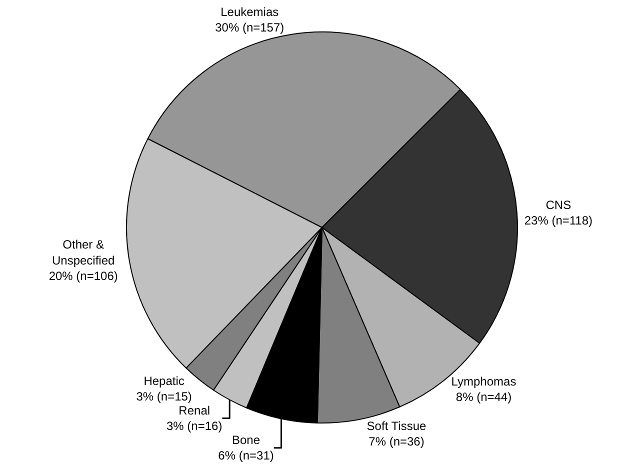 The width and height of the screenshot is (644, 467). I want to click on data-label: 8% (n=44), so click(484, 397).